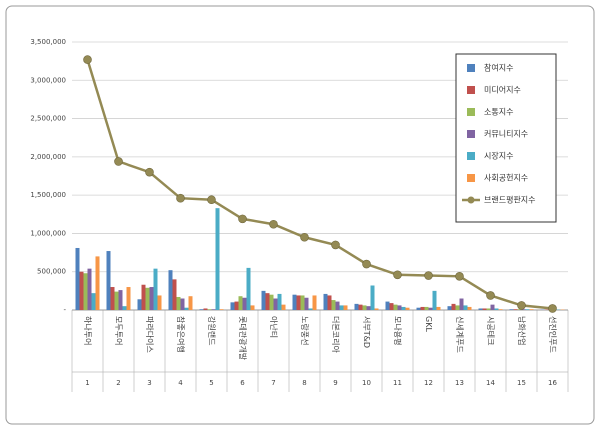 Image resolution: width=600 pixels, height=430 pixels. I want to click on x-tick-label: 롯데관광개발, so click(243, 338).